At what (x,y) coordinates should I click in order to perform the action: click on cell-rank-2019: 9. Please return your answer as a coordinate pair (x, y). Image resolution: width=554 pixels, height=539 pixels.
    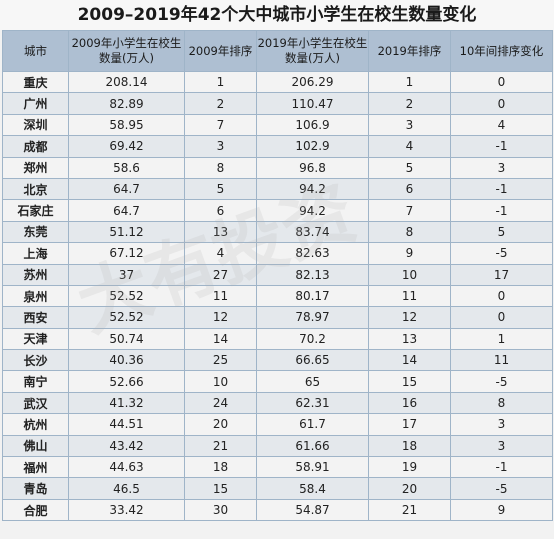
    Looking at the image, I should click on (409, 253).